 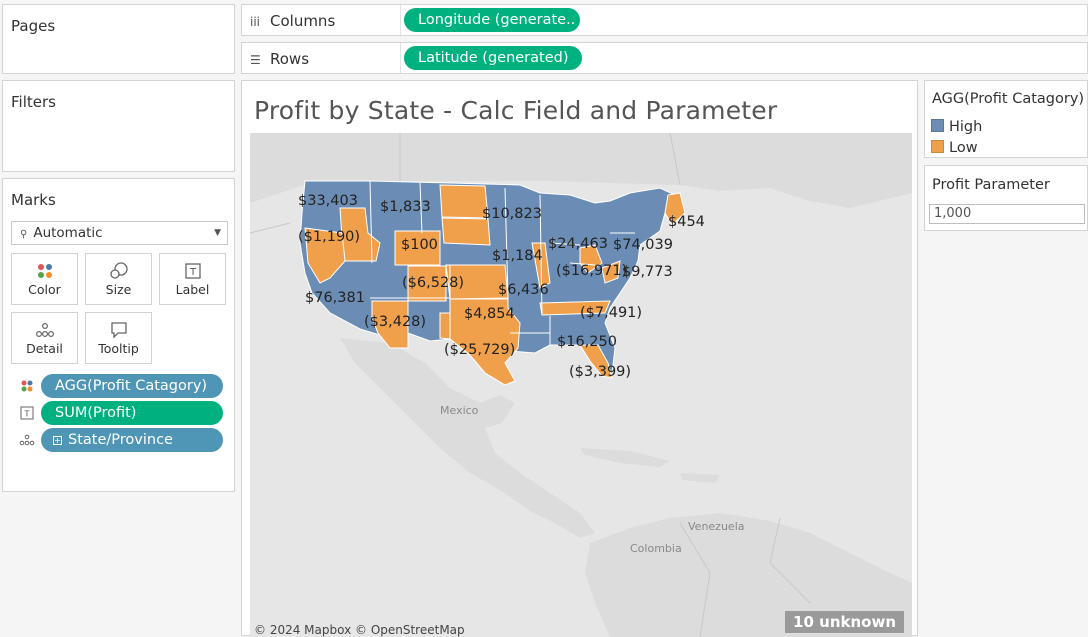 What do you see at coordinates (303, 21) in the screenshot?
I see `columns-label-text: Columns` at bounding box center [303, 21].